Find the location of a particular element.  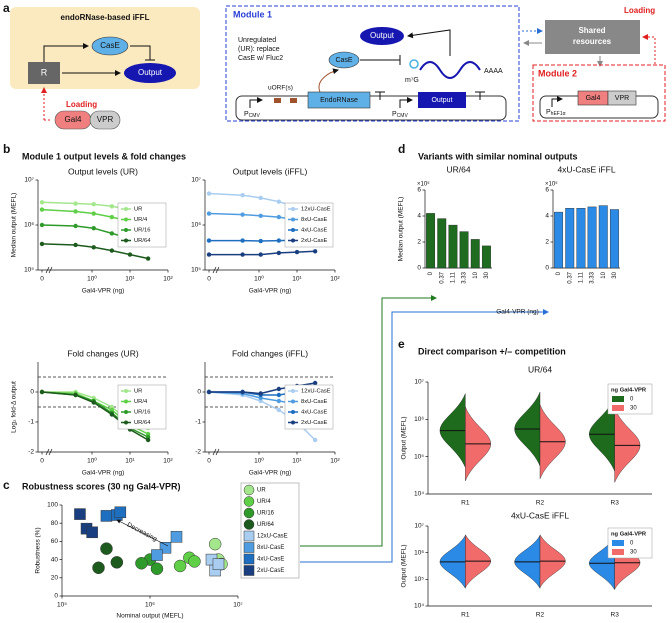

node-label: resources is located at coordinates (592, 41).